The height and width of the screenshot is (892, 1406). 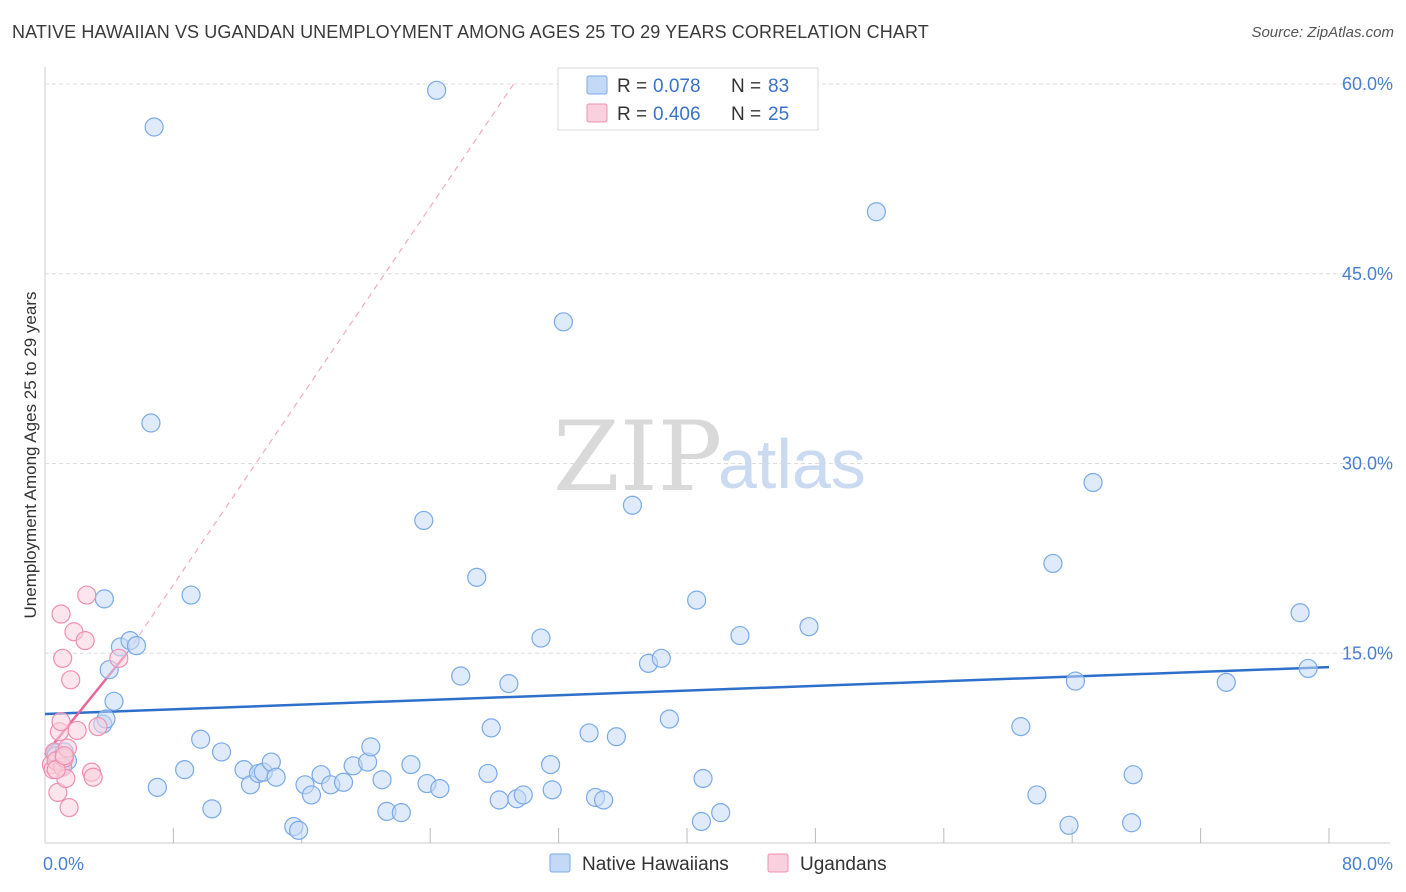 I want to click on legend-bottom-swatch-native-hawaiians, so click(x=560, y=863).